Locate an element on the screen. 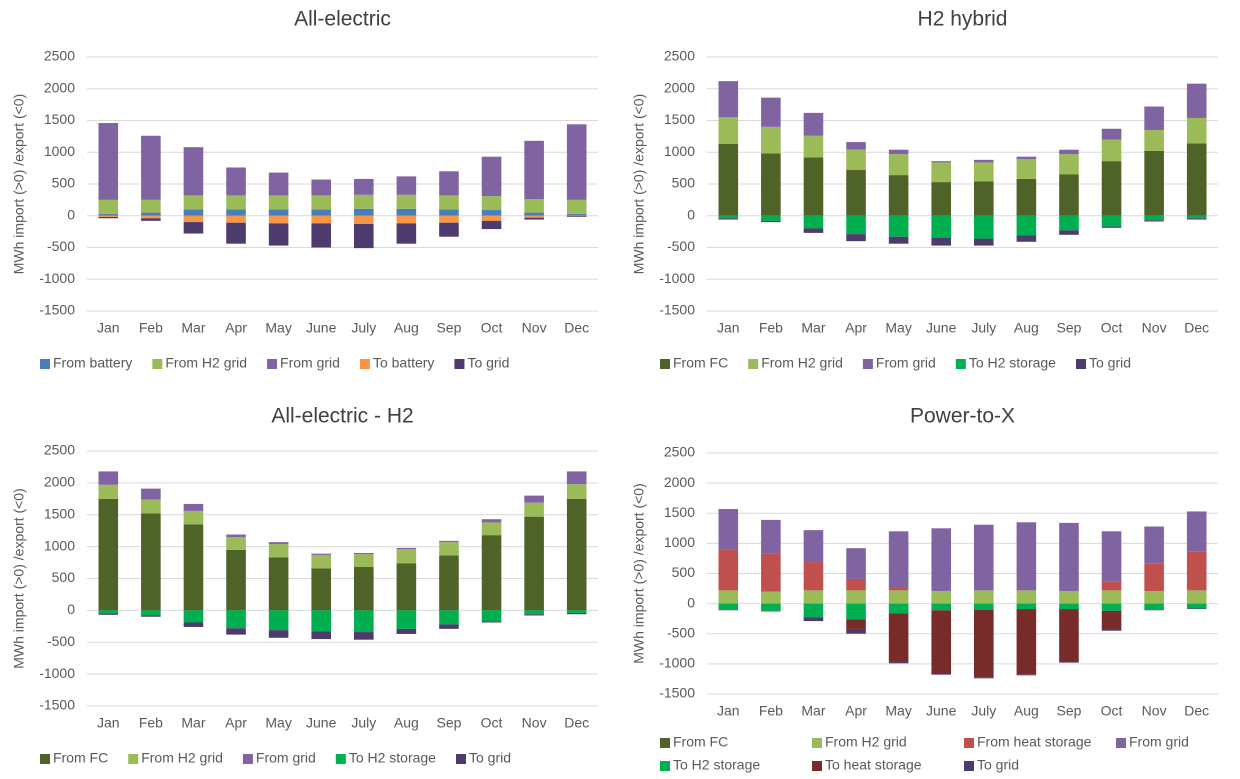 The width and height of the screenshot is (1240, 779). x-tick-label: Apr is located at coordinates (856, 711).